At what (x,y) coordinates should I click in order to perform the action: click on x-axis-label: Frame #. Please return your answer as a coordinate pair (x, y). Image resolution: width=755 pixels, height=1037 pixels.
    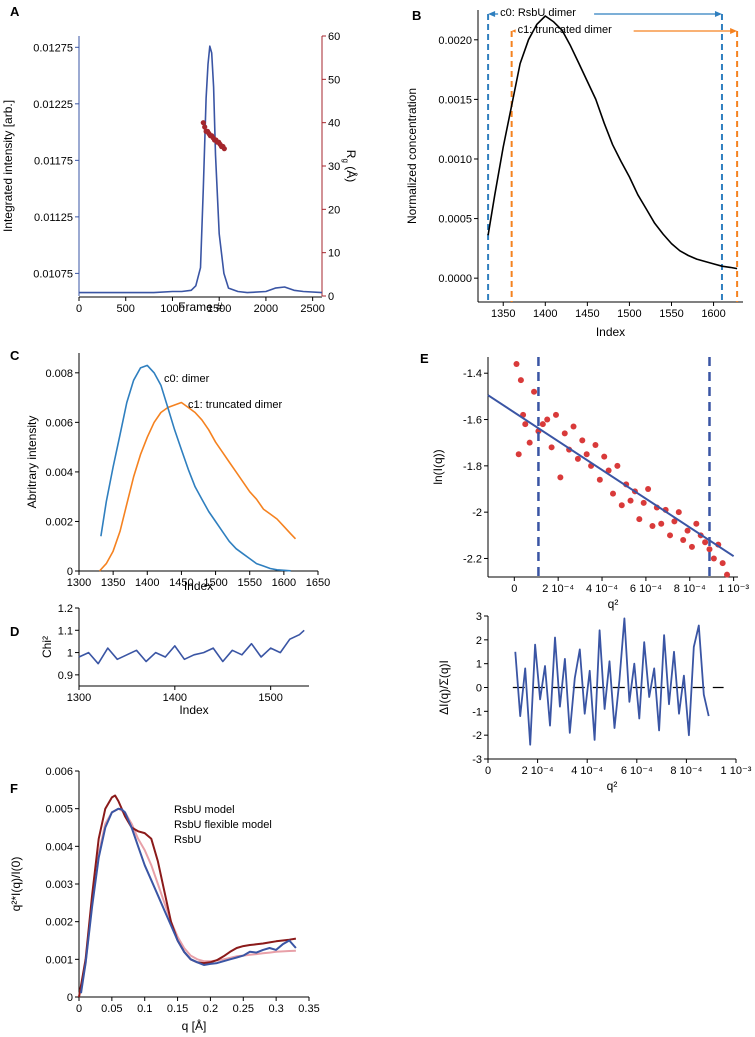
    Looking at the image, I should click on (200, 307).